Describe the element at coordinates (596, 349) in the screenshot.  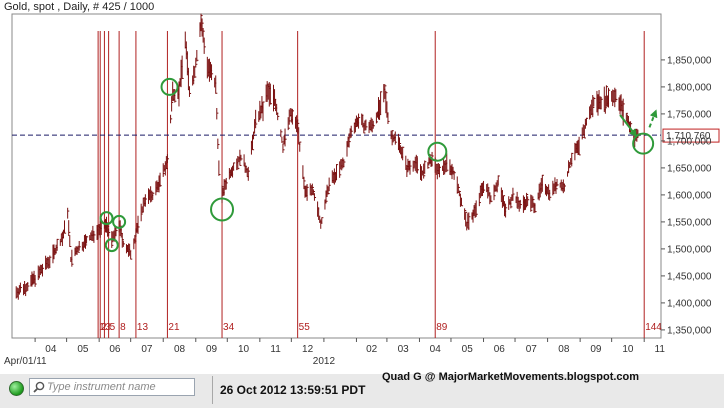
I see `x-tick-label: 09` at that location.